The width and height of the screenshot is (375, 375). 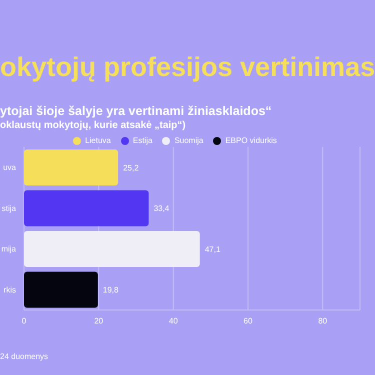 I want to click on legend-label: Estija, so click(x=142, y=140).